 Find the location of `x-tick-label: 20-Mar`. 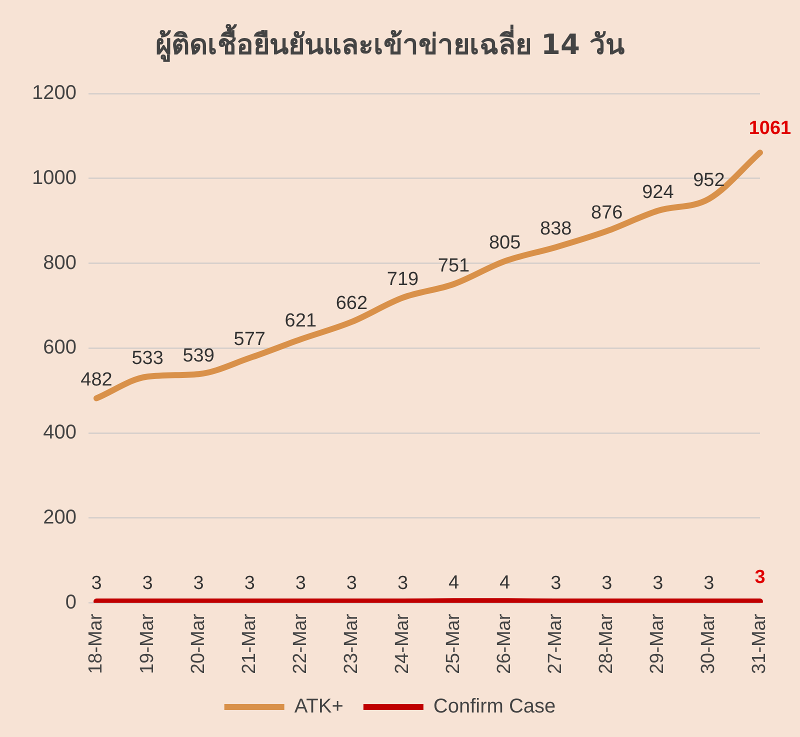

x-tick-label: 20-Mar is located at coordinates (198, 643).